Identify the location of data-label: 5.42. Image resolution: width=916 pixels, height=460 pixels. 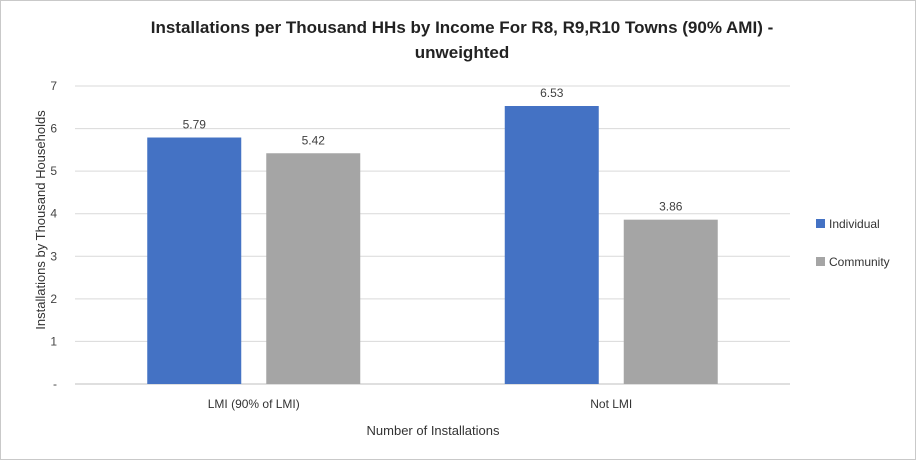
(314, 140).